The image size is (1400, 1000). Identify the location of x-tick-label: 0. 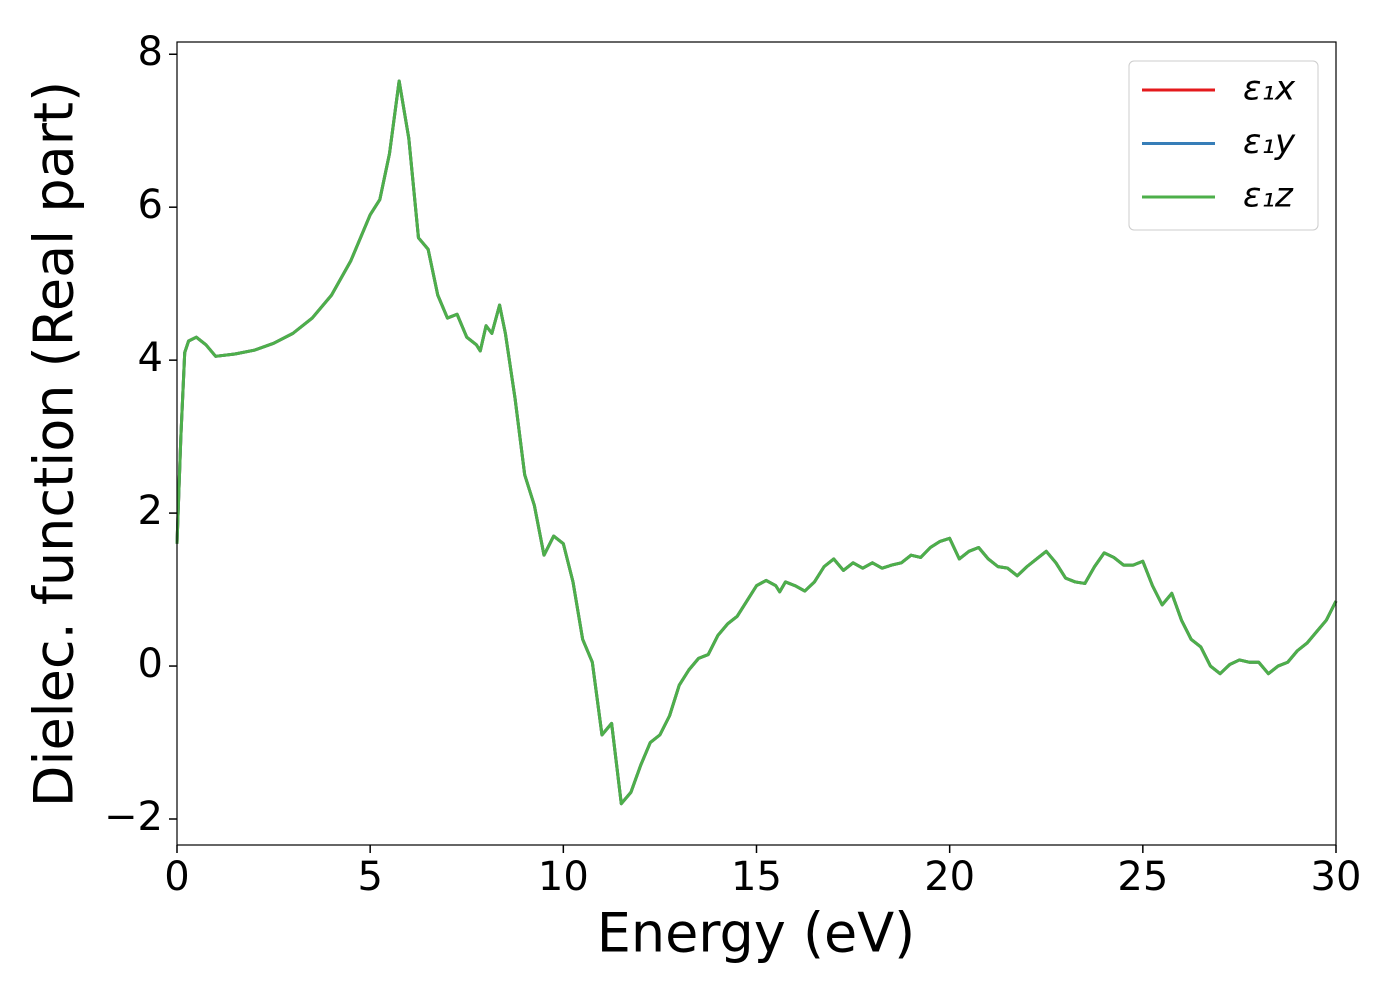
(176, 877).